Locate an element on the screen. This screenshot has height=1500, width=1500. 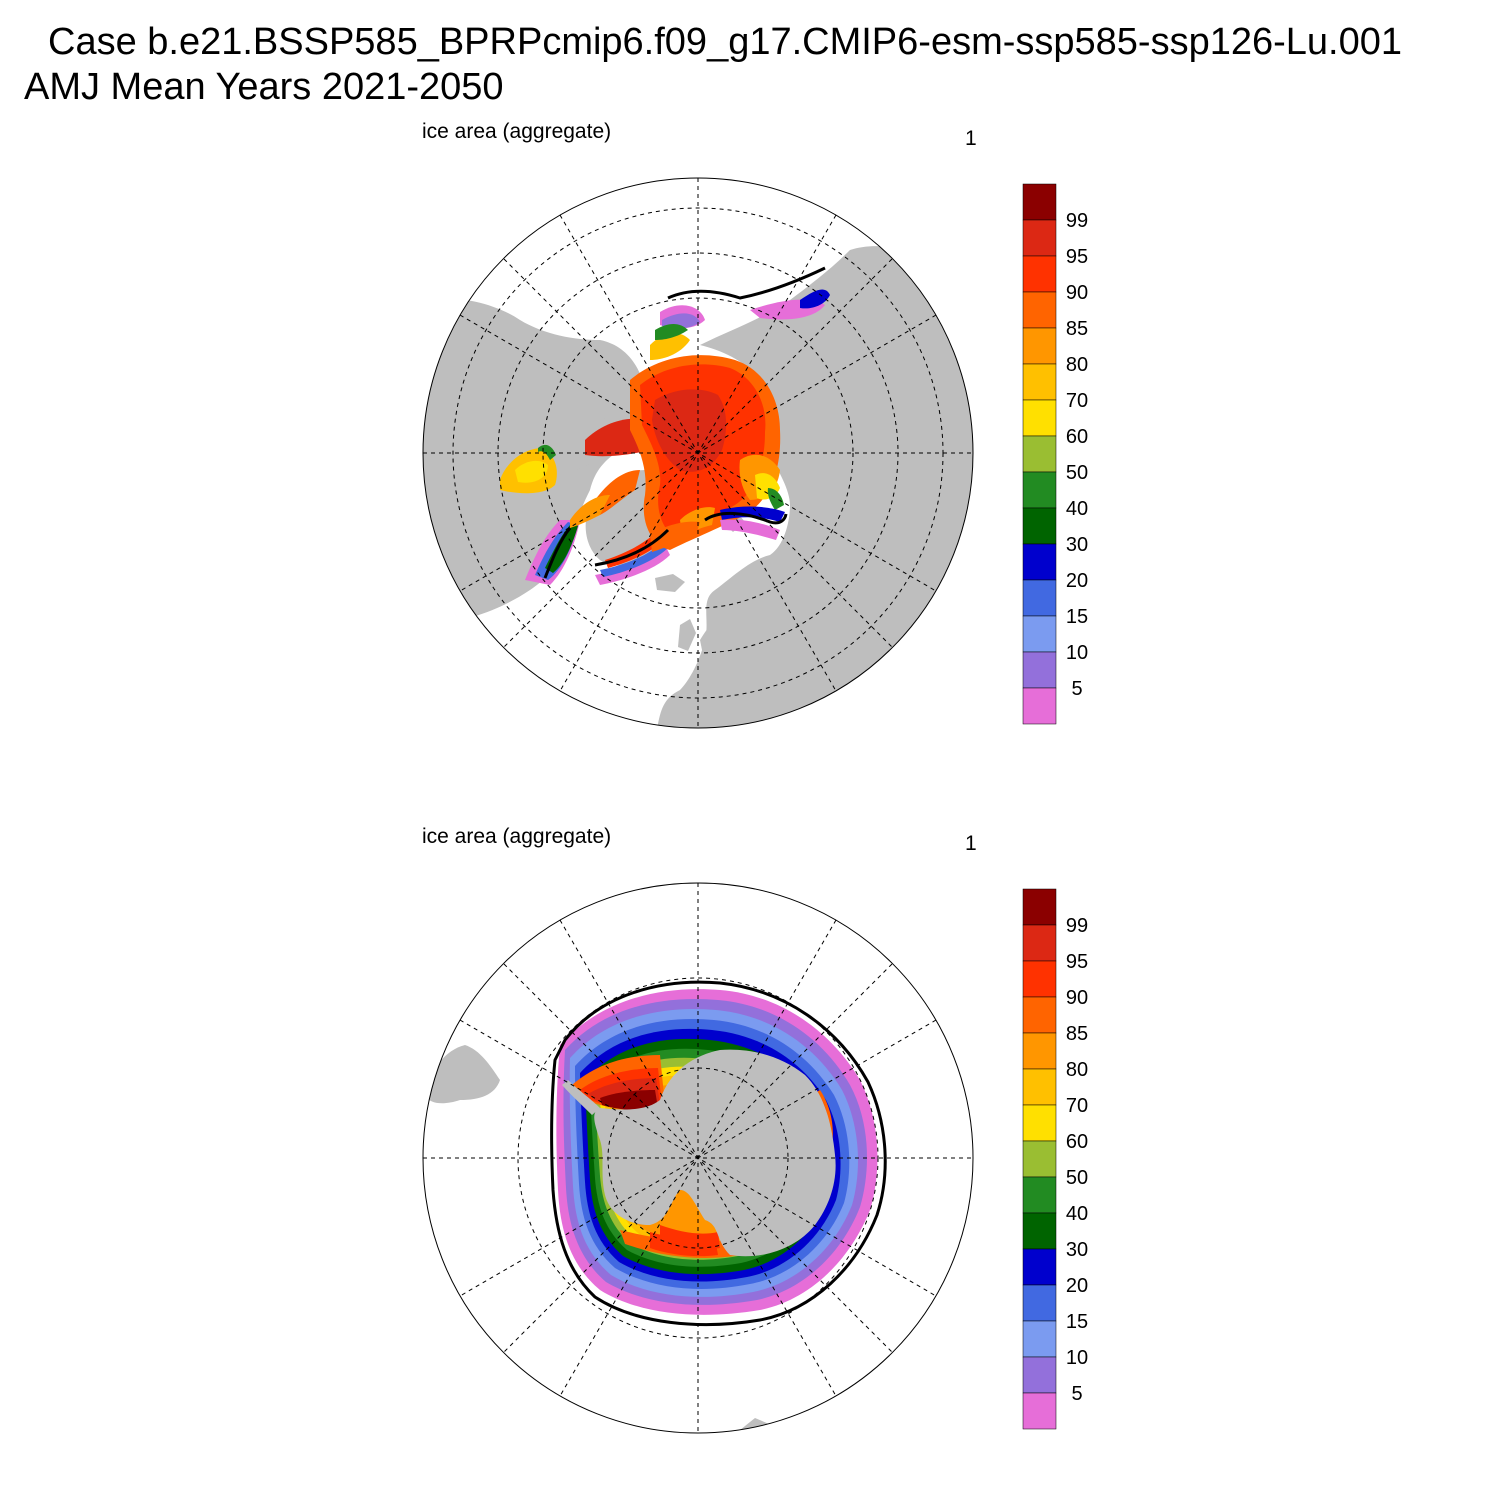
south-colorbar-tick-label: 5 is located at coordinates (1076, 1394).